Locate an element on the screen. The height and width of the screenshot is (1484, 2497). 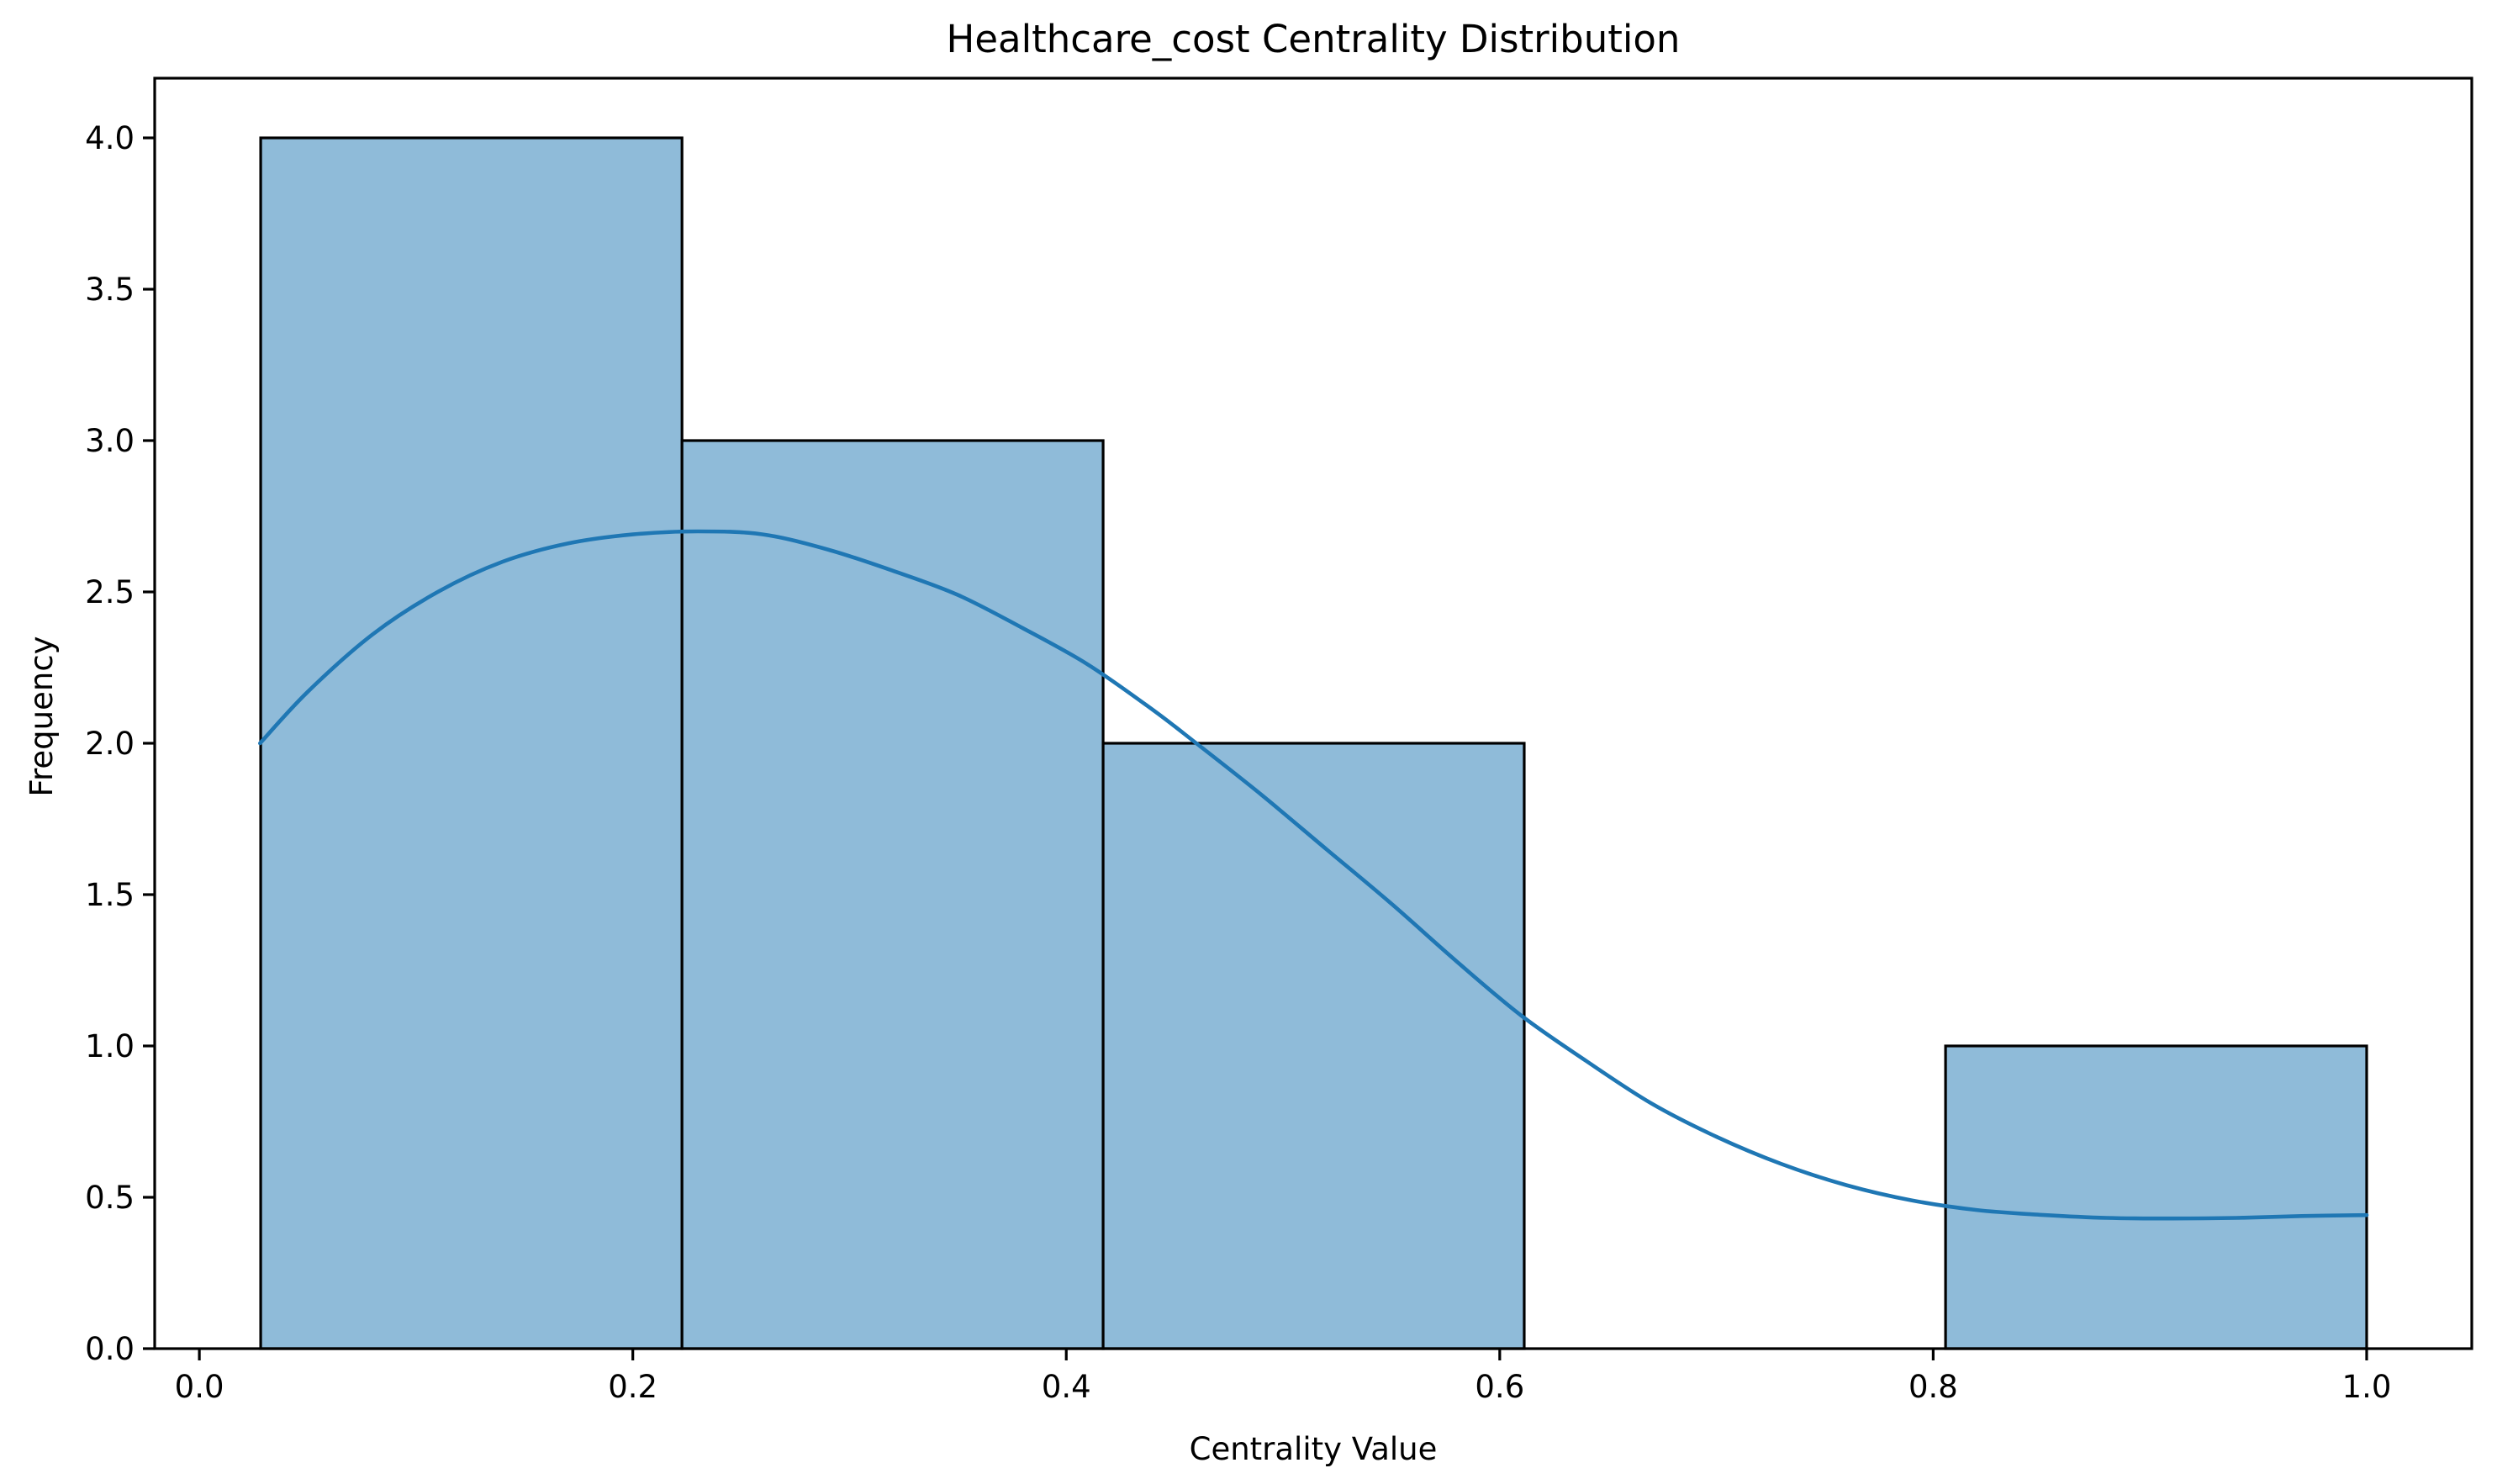
x-tick-label: 0.8 is located at coordinates (1933, 1387).